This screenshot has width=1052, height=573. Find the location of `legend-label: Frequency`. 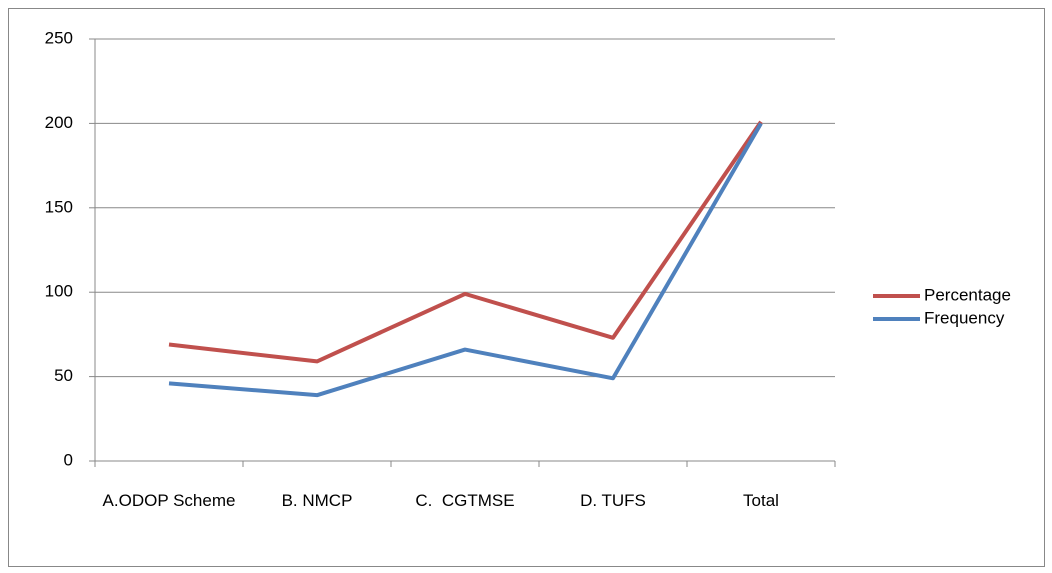

legend-label: Frequency is located at coordinates (964, 317).